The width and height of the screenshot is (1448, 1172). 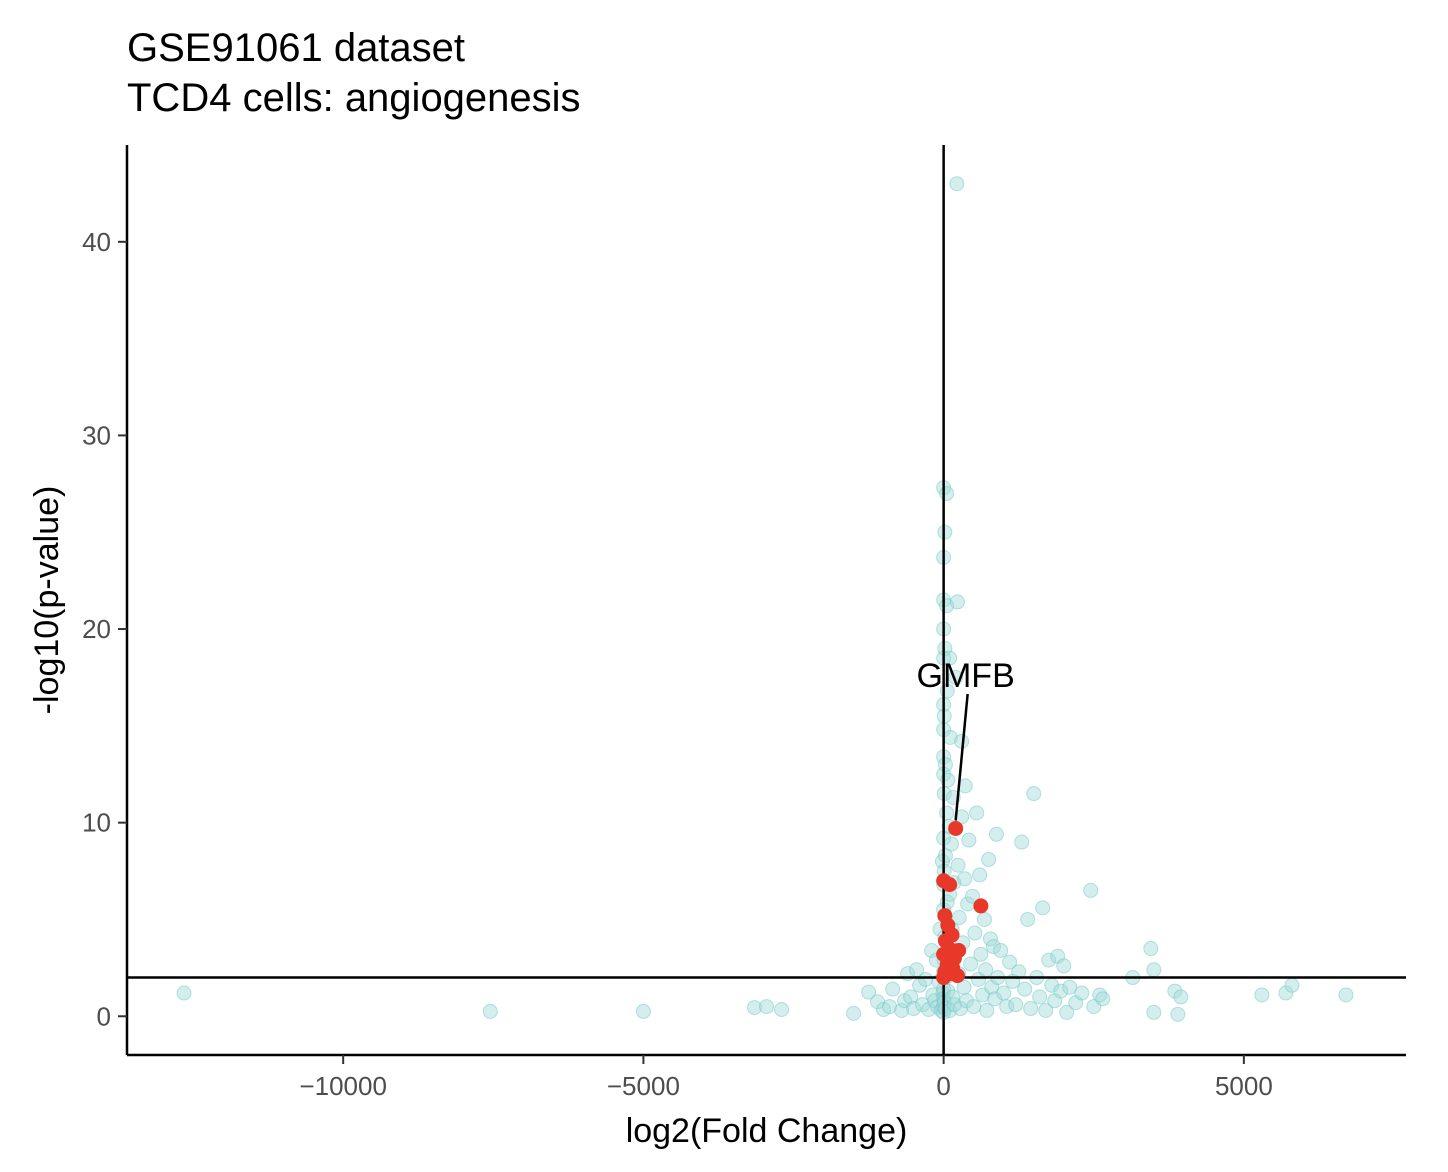 I want to click on y-tick-label: 10, so click(x=96, y=823).